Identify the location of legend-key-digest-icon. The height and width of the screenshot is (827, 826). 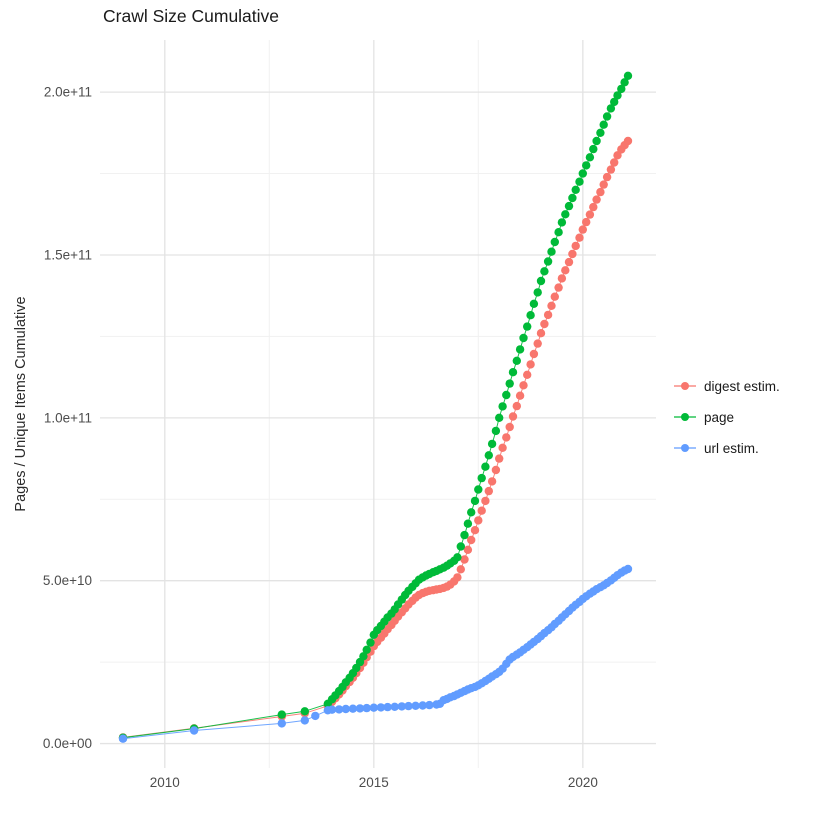
(685, 386).